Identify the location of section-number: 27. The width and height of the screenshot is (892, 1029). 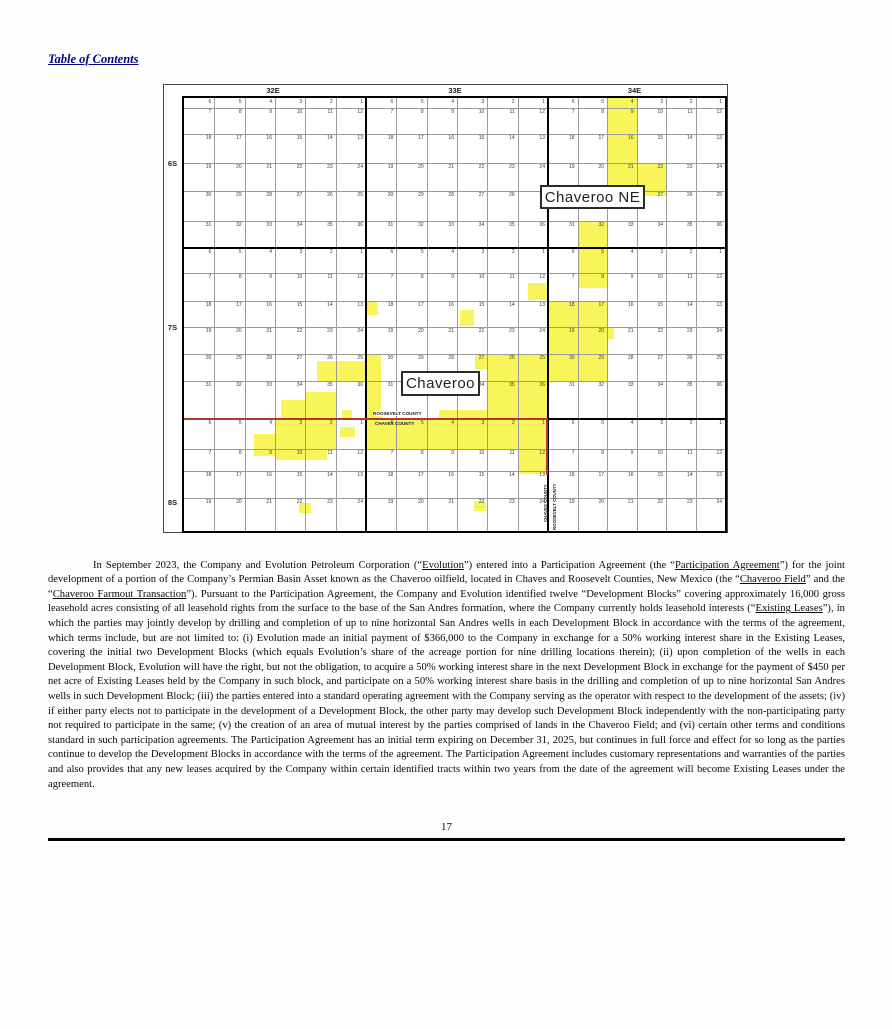
(481, 358).